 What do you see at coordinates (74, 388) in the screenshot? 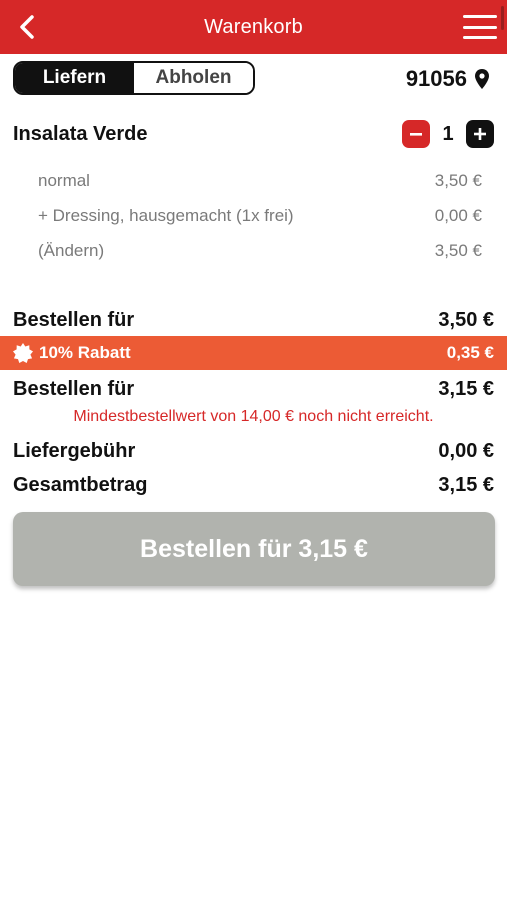
I see `discounted-subtotal-label: Bestellen für` at bounding box center [74, 388].